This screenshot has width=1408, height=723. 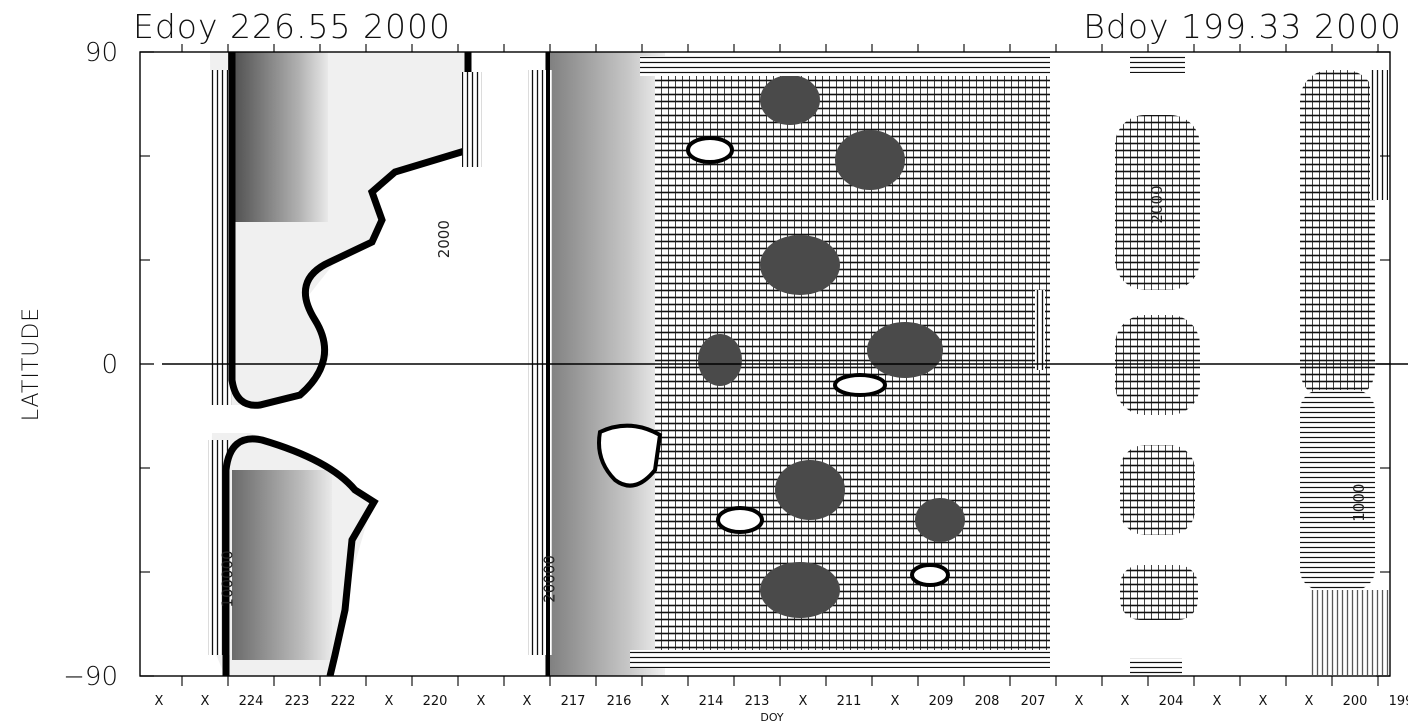 I want to click on y-tick-label: −90, so click(x=90, y=677).